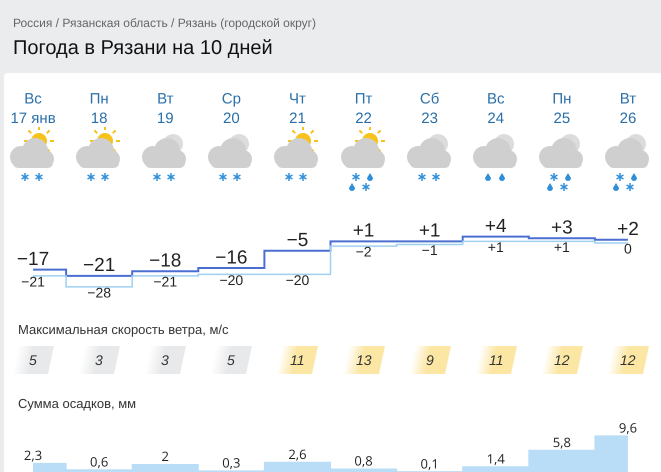  What do you see at coordinates (231, 108) in the screenshot?
I see `x-tick-label: Ср 20` at bounding box center [231, 108].